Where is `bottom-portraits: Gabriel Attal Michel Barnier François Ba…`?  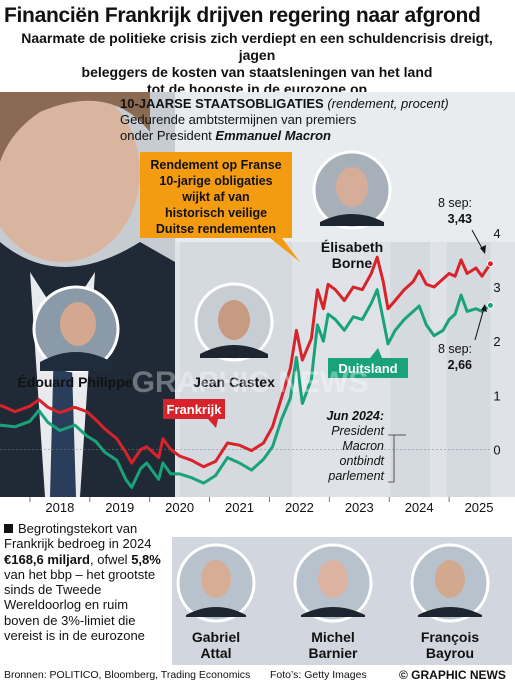
bottom-portraits: Gabriel Attal Michel Barnier François Ba… is located at coordinates (342, 601).